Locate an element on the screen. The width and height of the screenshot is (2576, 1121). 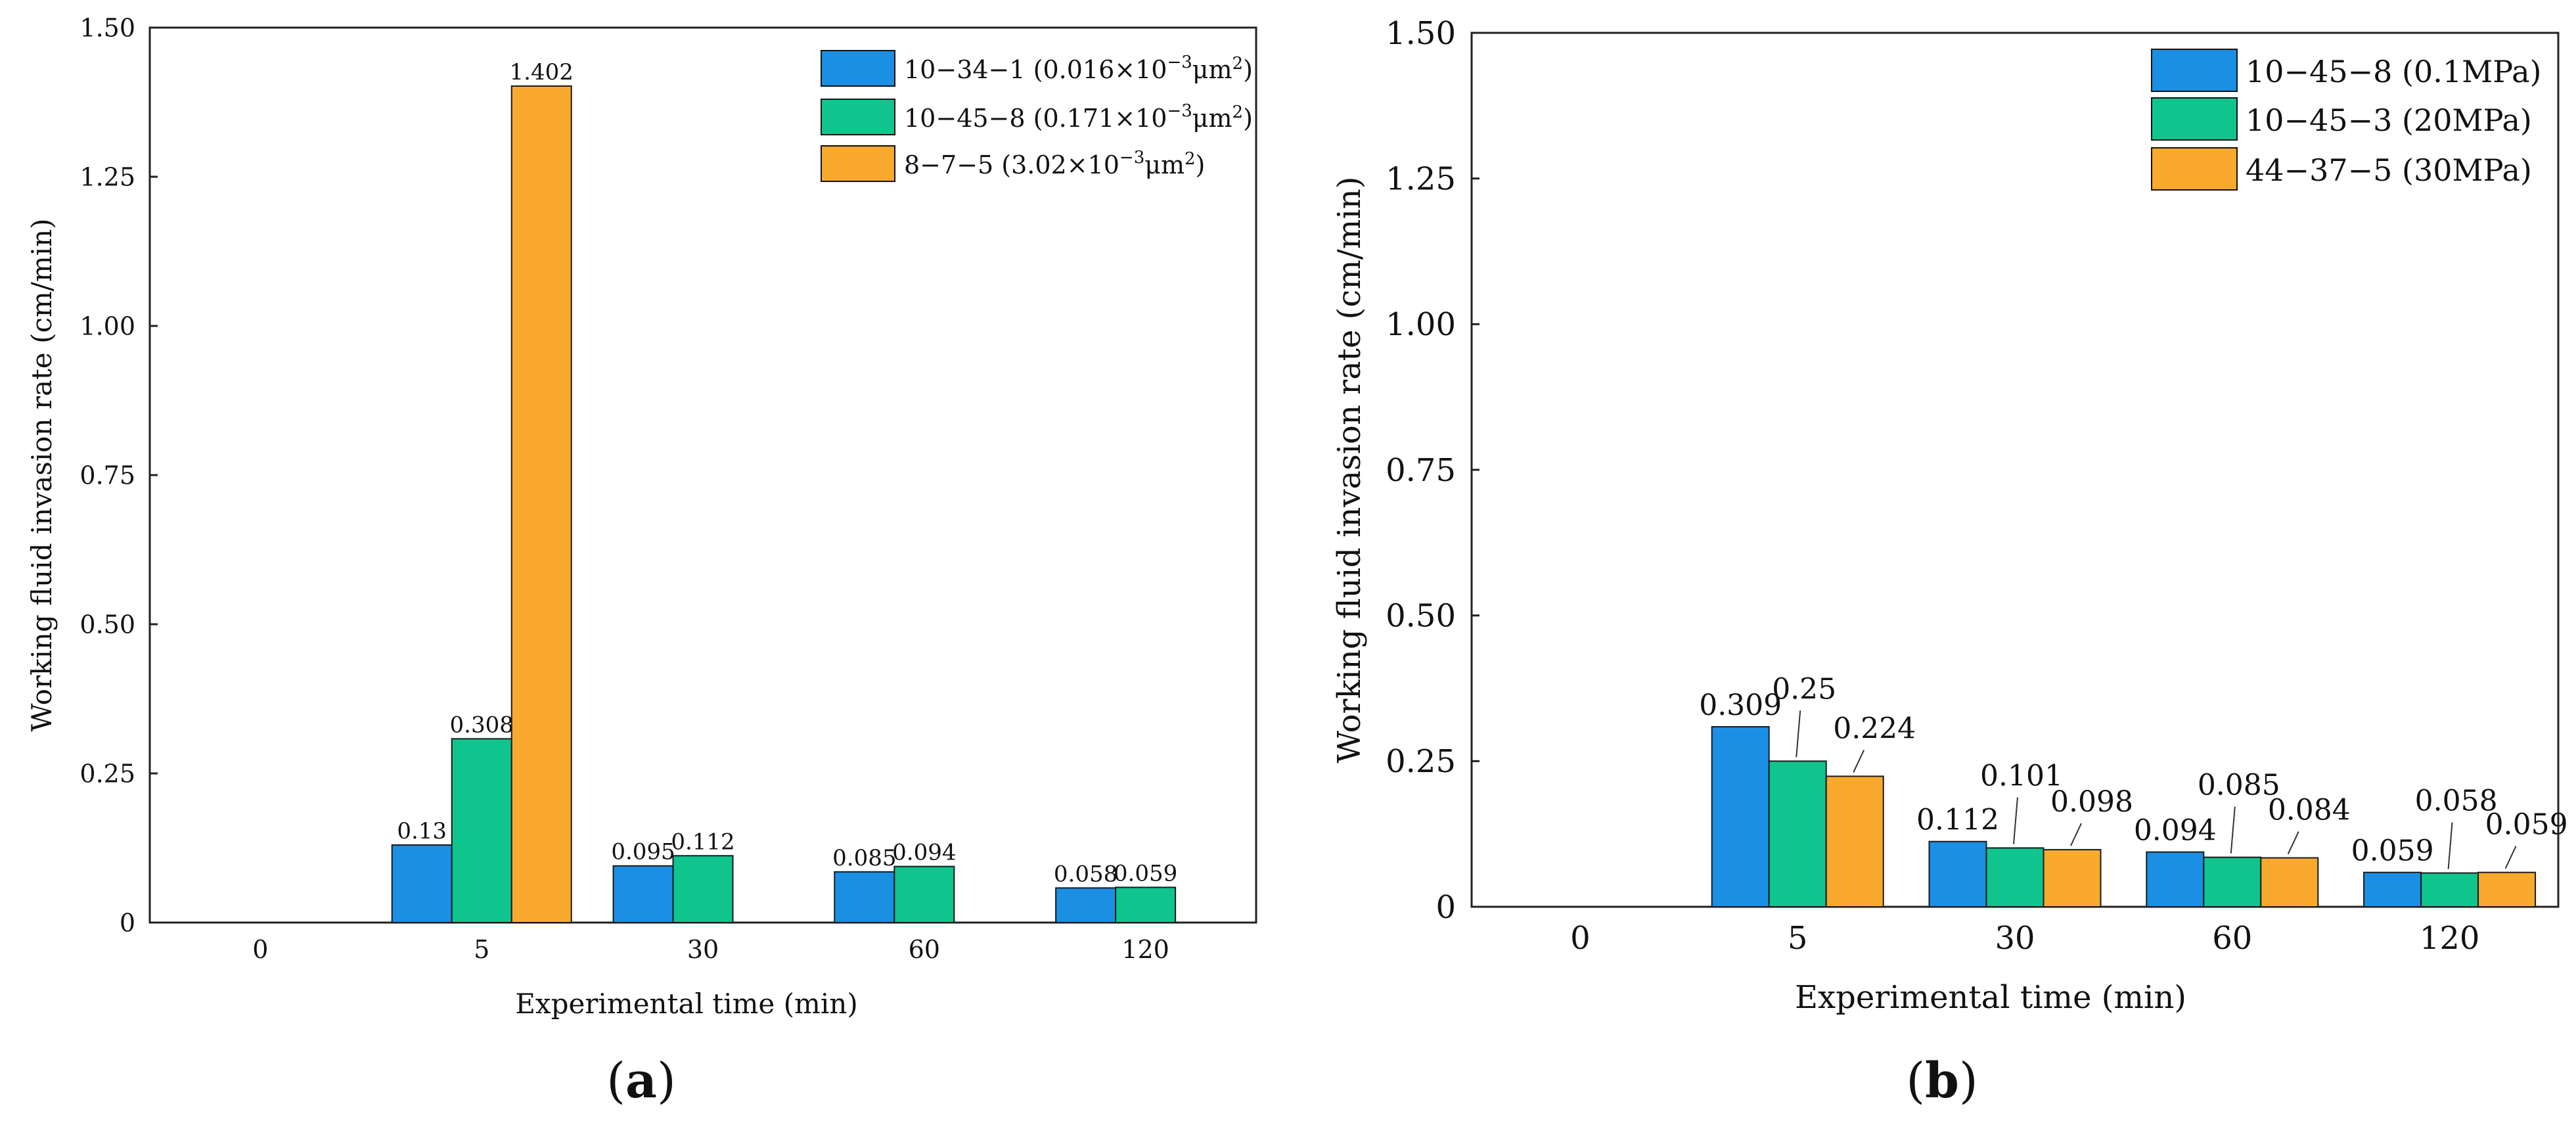
legend-label-a-3: 8−7−5 (3.02×10−3μm2) is located at coordinates (1054, 163).